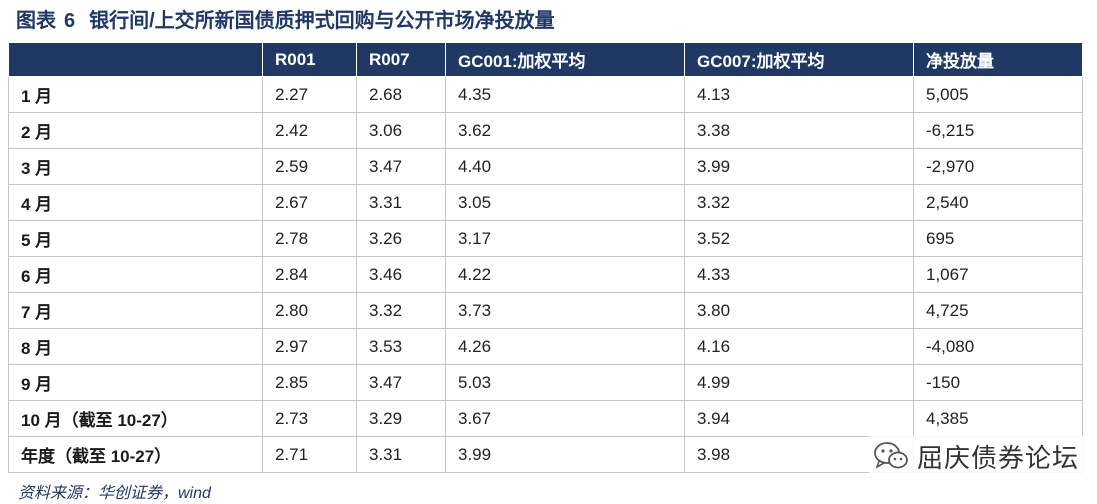  I want to click on row-label: 7 月, so click(135, 310).